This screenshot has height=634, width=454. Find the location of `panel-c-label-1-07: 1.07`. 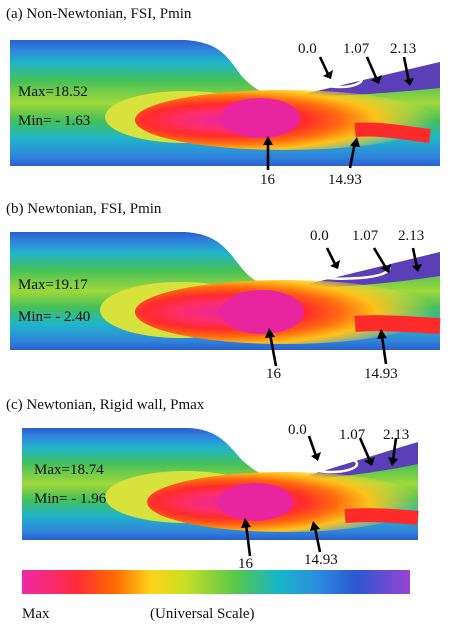

panel-c-label-1-07: 1.07 is located at coordinates (352, 435).